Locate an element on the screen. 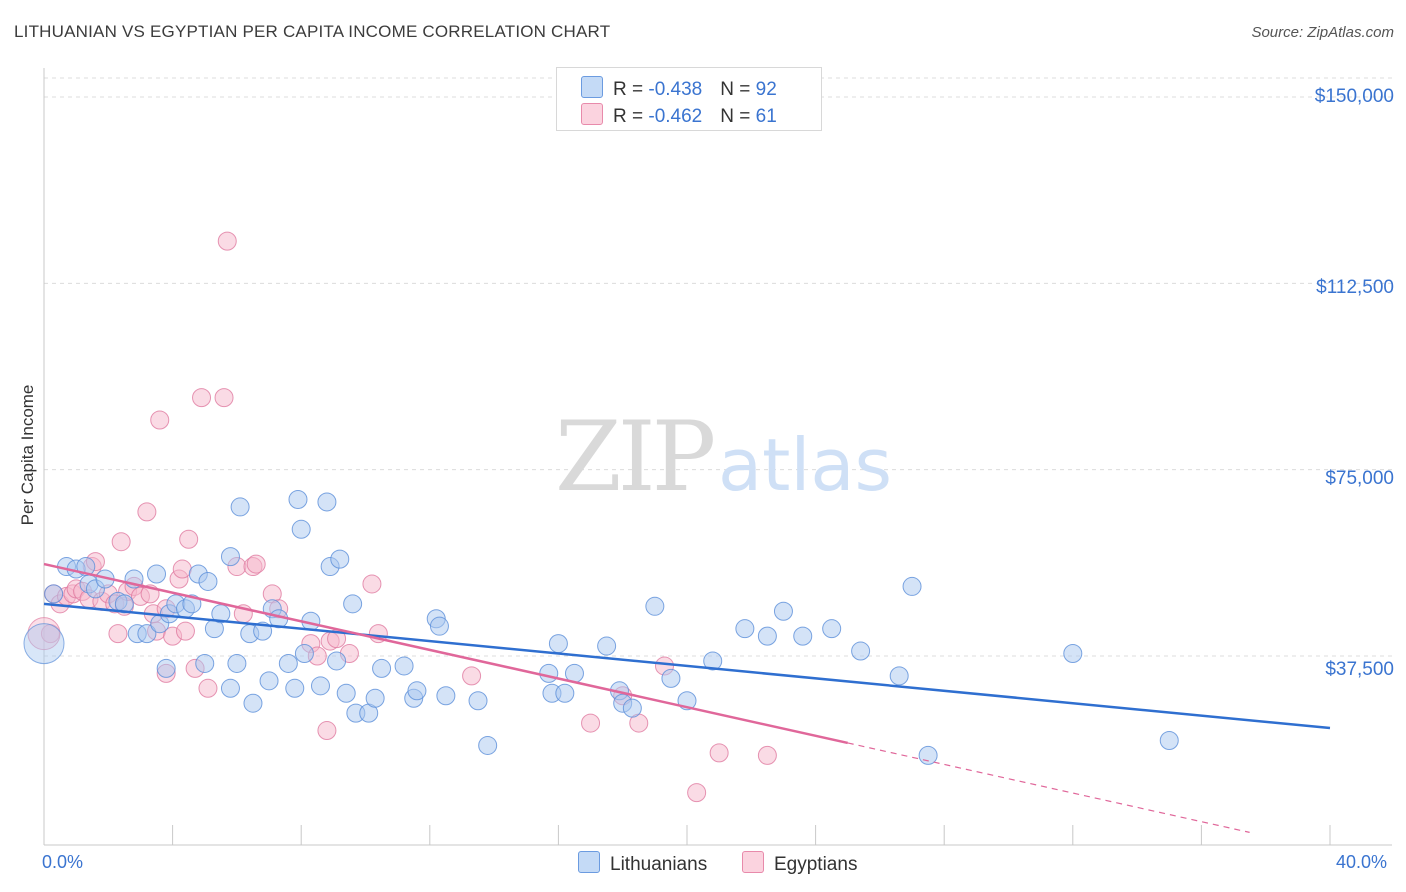  watermark-zip: ZIP is located at coordinates (634, 457).